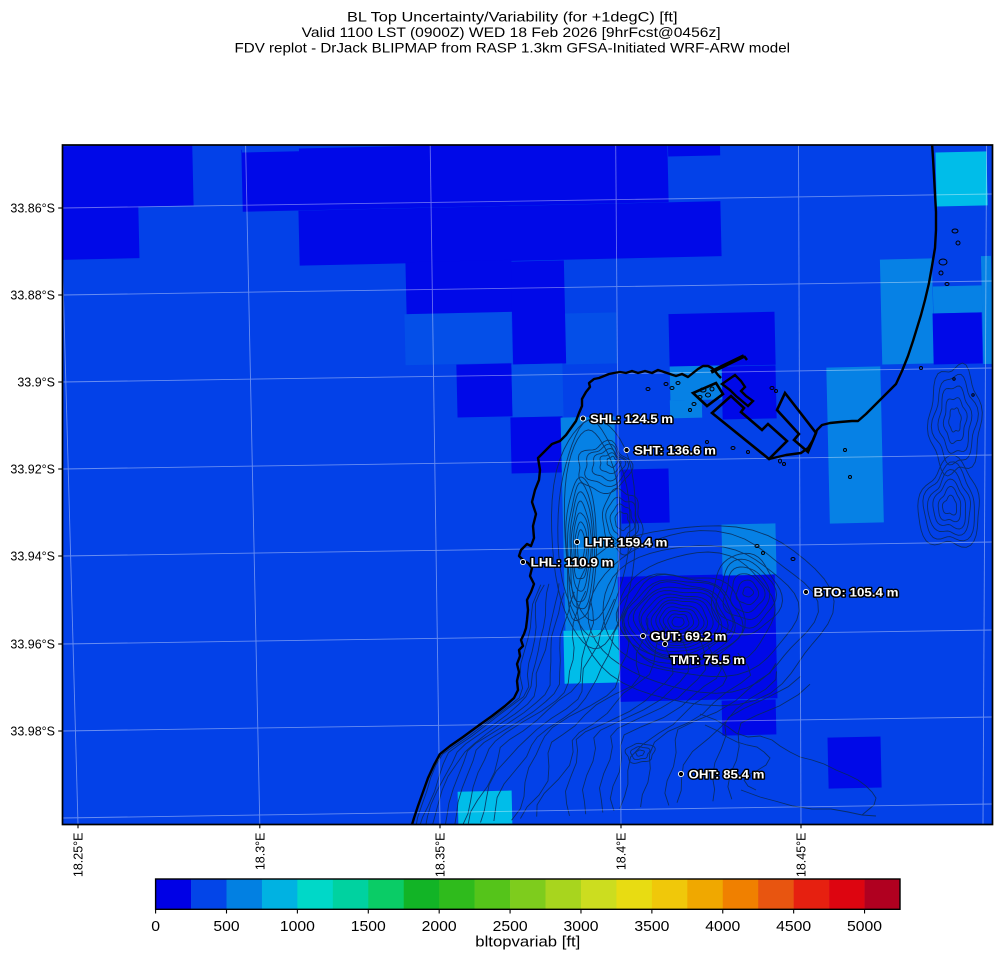  What do you see at coordinates (689, 637) in the screenshot?
I see `svg-text: GUT: 69.2 m` at bounding box center [689, 637].